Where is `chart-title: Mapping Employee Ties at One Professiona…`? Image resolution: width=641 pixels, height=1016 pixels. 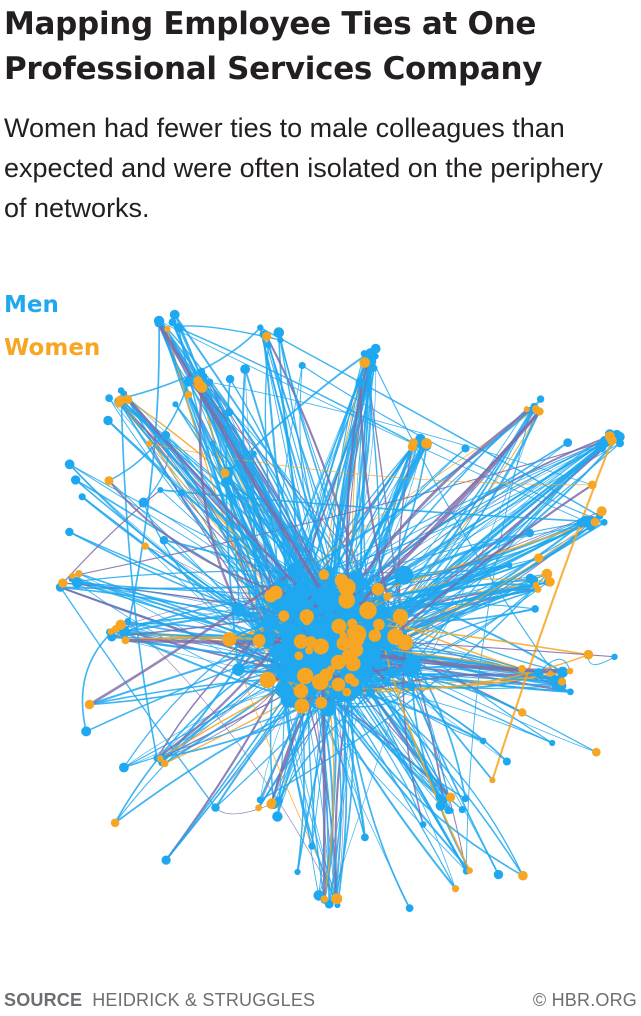 chart-title: Mapping Employee Ties at One Professiona… is located at coordinates (273, 46).